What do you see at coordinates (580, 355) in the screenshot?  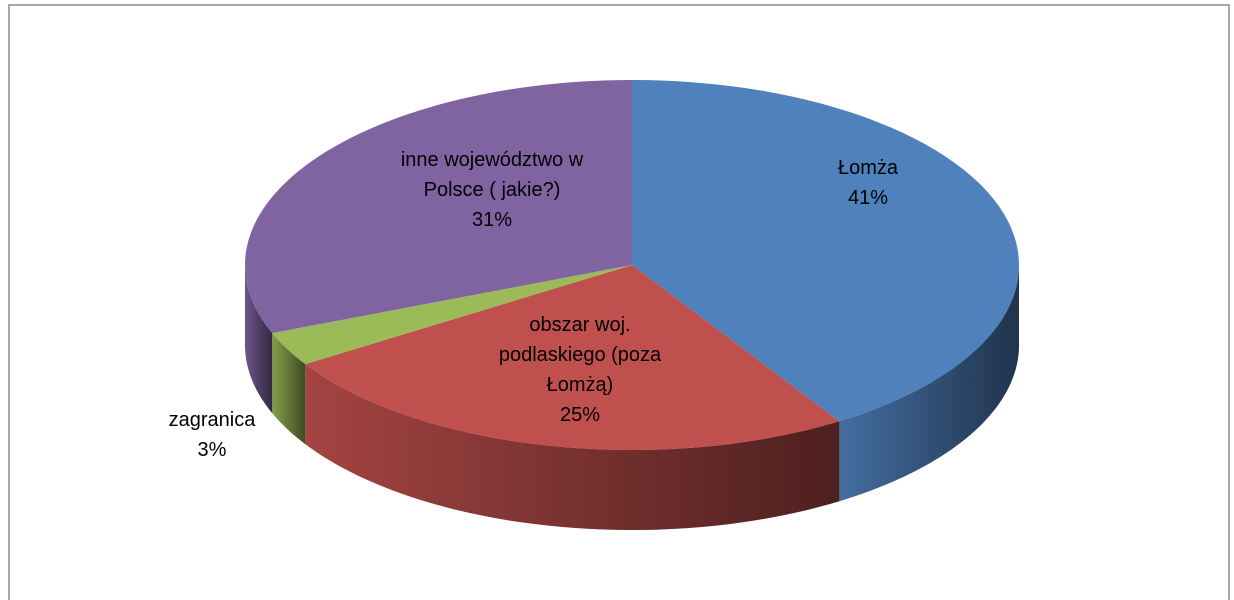 I see `category-label: obszar woj. podlaskiego (poza Łomżą)` at bounding box center [580, 355].